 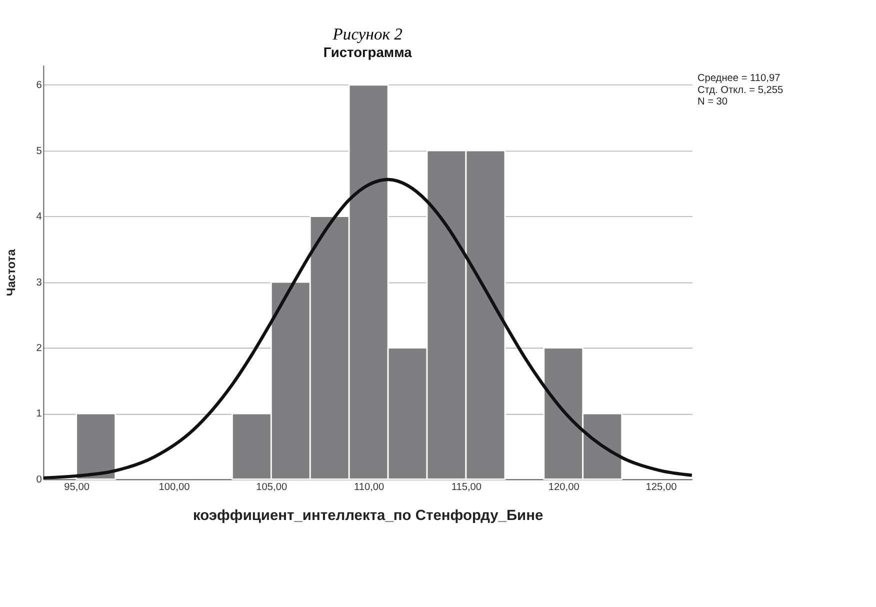 What do you see at coordinates (272, 487) in the screenshot?
I see `x-tick-label: 105,00` at bounding box center [272, 487].